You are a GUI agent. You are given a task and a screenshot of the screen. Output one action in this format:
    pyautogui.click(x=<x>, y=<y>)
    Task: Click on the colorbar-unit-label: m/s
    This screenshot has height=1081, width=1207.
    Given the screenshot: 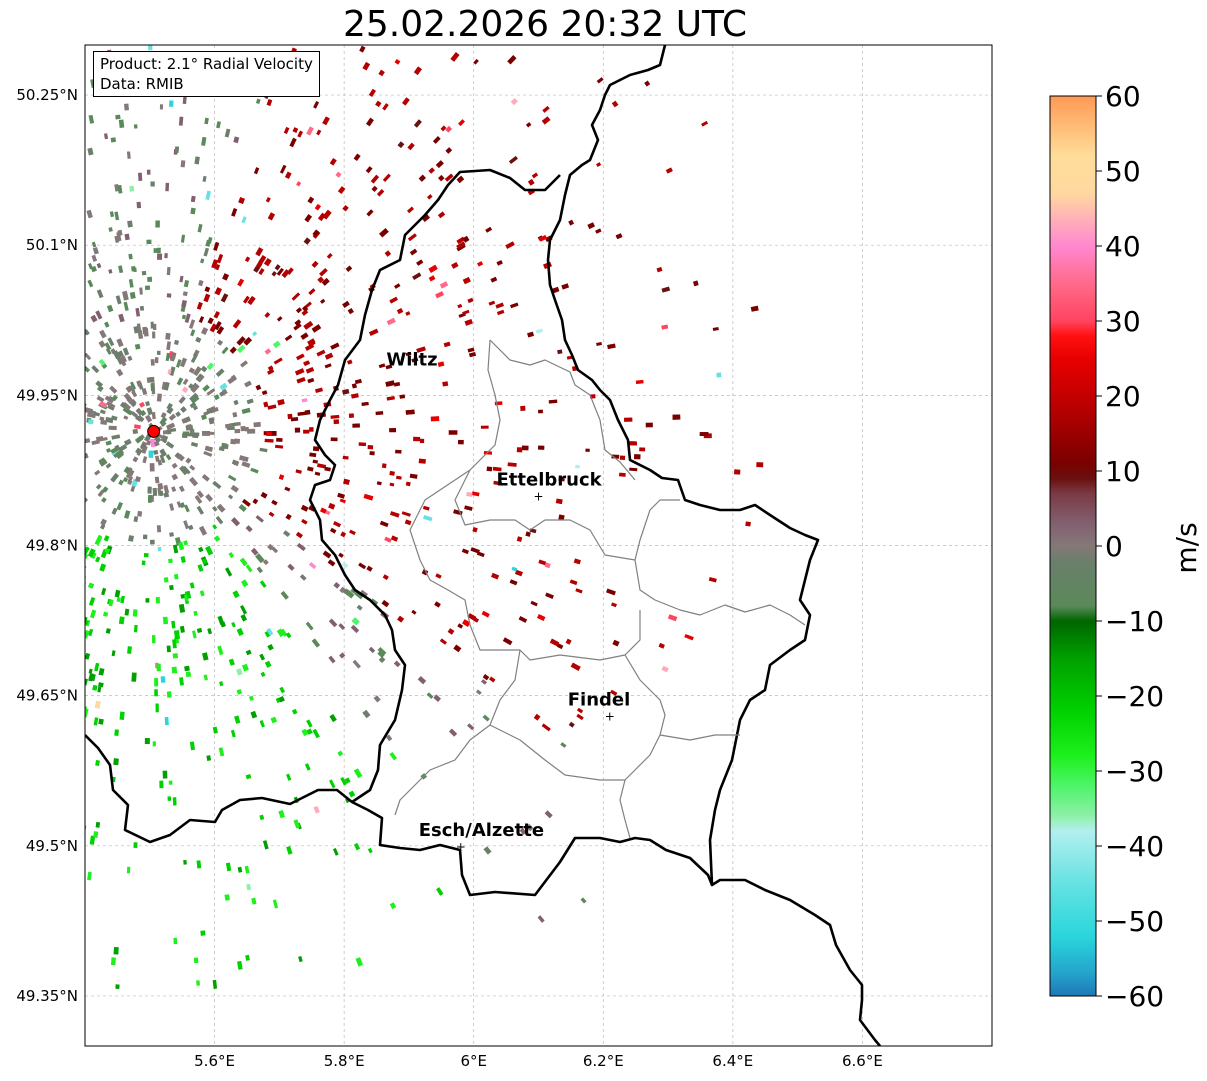 What is the action you would take?
    pyautogui.click(x=1186, y=547)
    